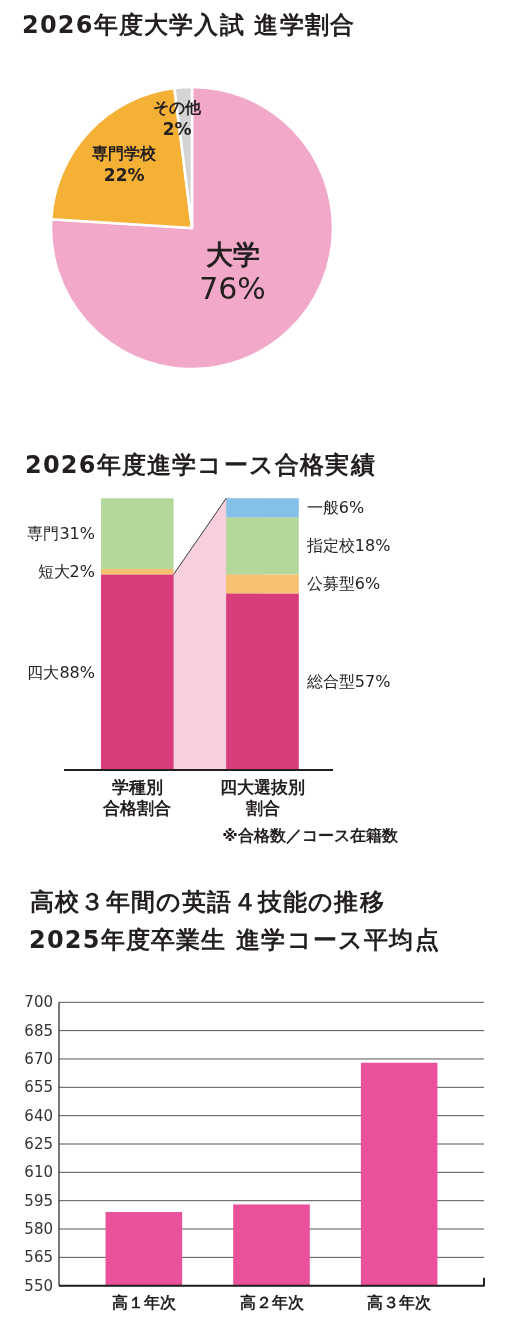  What do you see at coordinates (272, 1302) in the screenshot?
I see `x-tick-label: 高２年次` at bounding box center [272, 1302].